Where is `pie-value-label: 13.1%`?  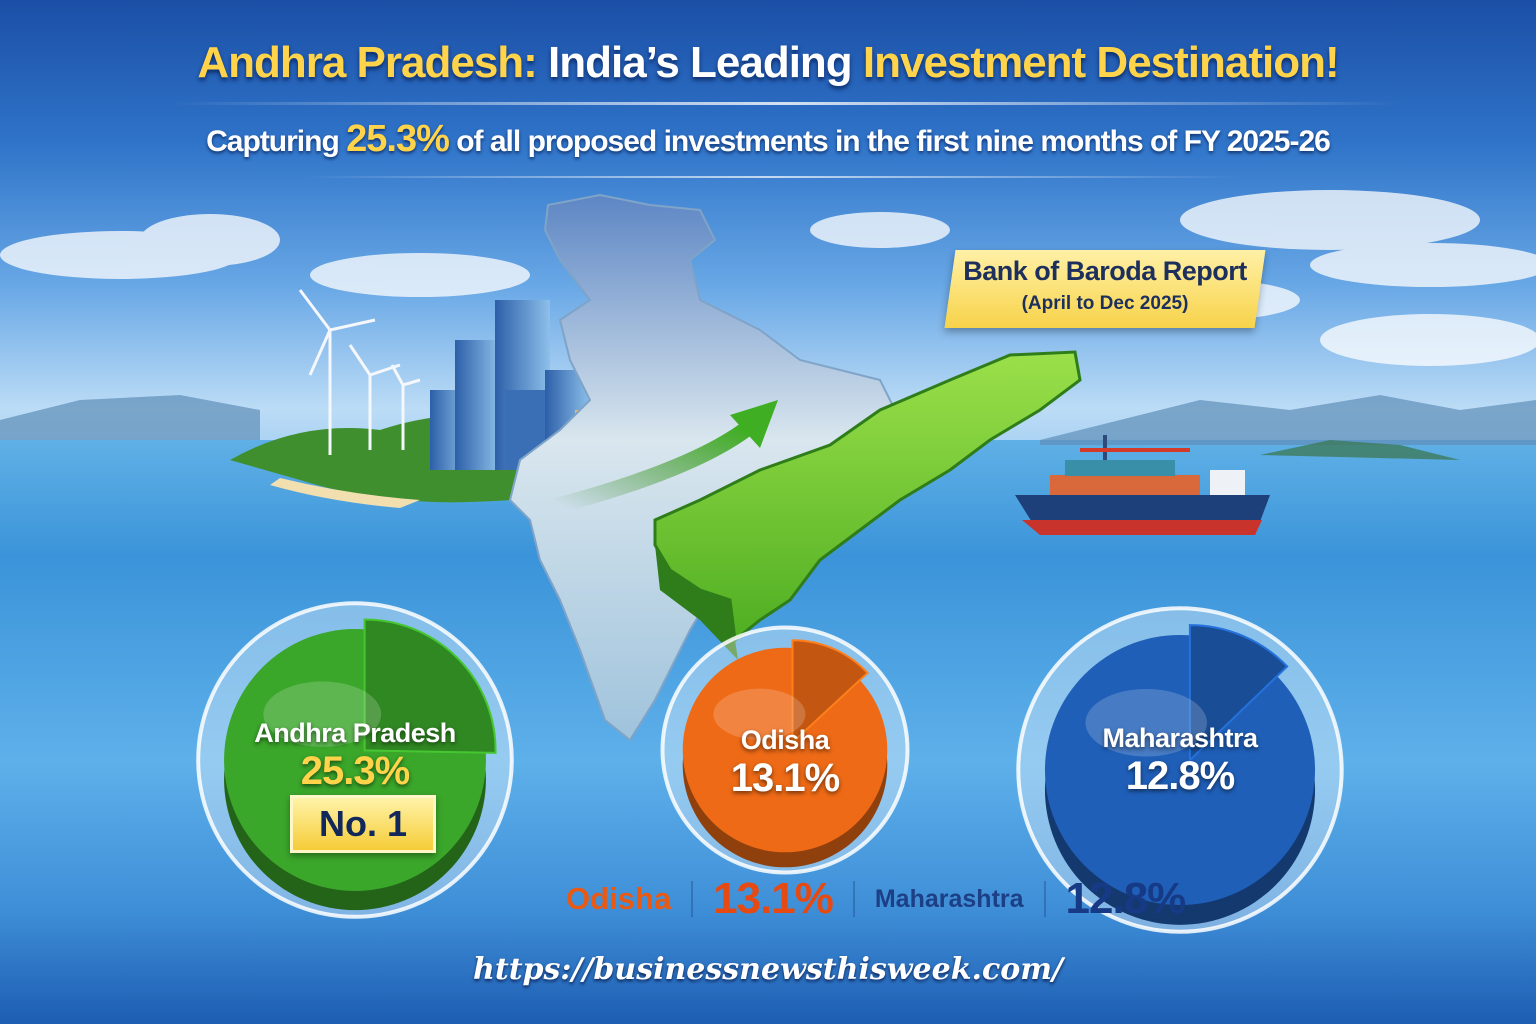
pie-value-label: 13.1% is located at coordinates (785, 778).